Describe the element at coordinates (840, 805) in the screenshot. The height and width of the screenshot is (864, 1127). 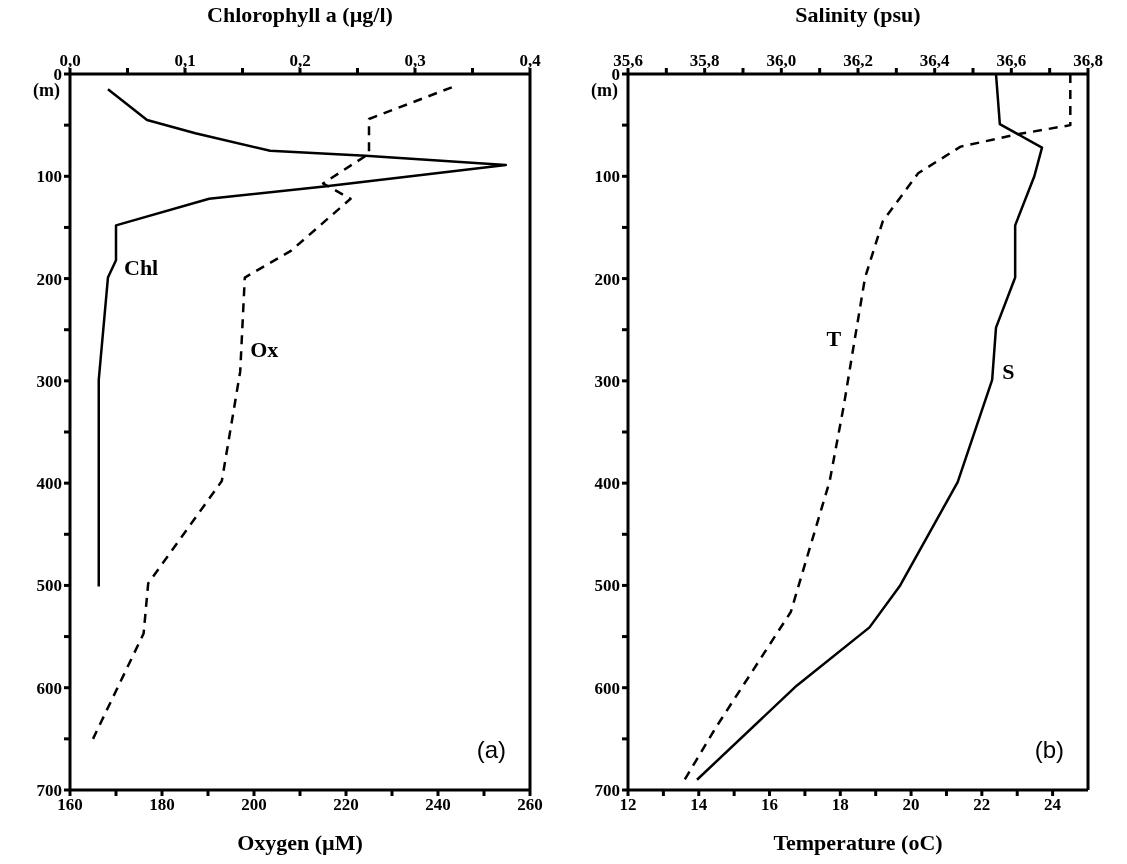
I see `x-tick-label: 18` at that location.